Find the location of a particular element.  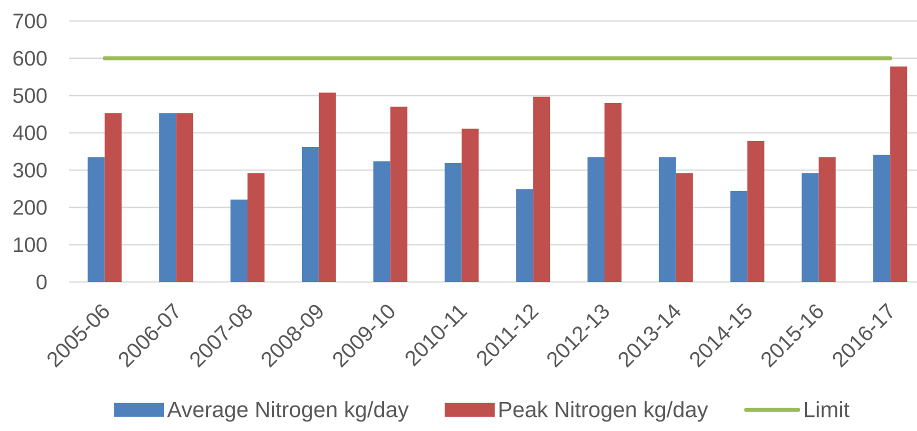

legend-label: Average Nitrogen kg/day is located at coordinates (288, 411).